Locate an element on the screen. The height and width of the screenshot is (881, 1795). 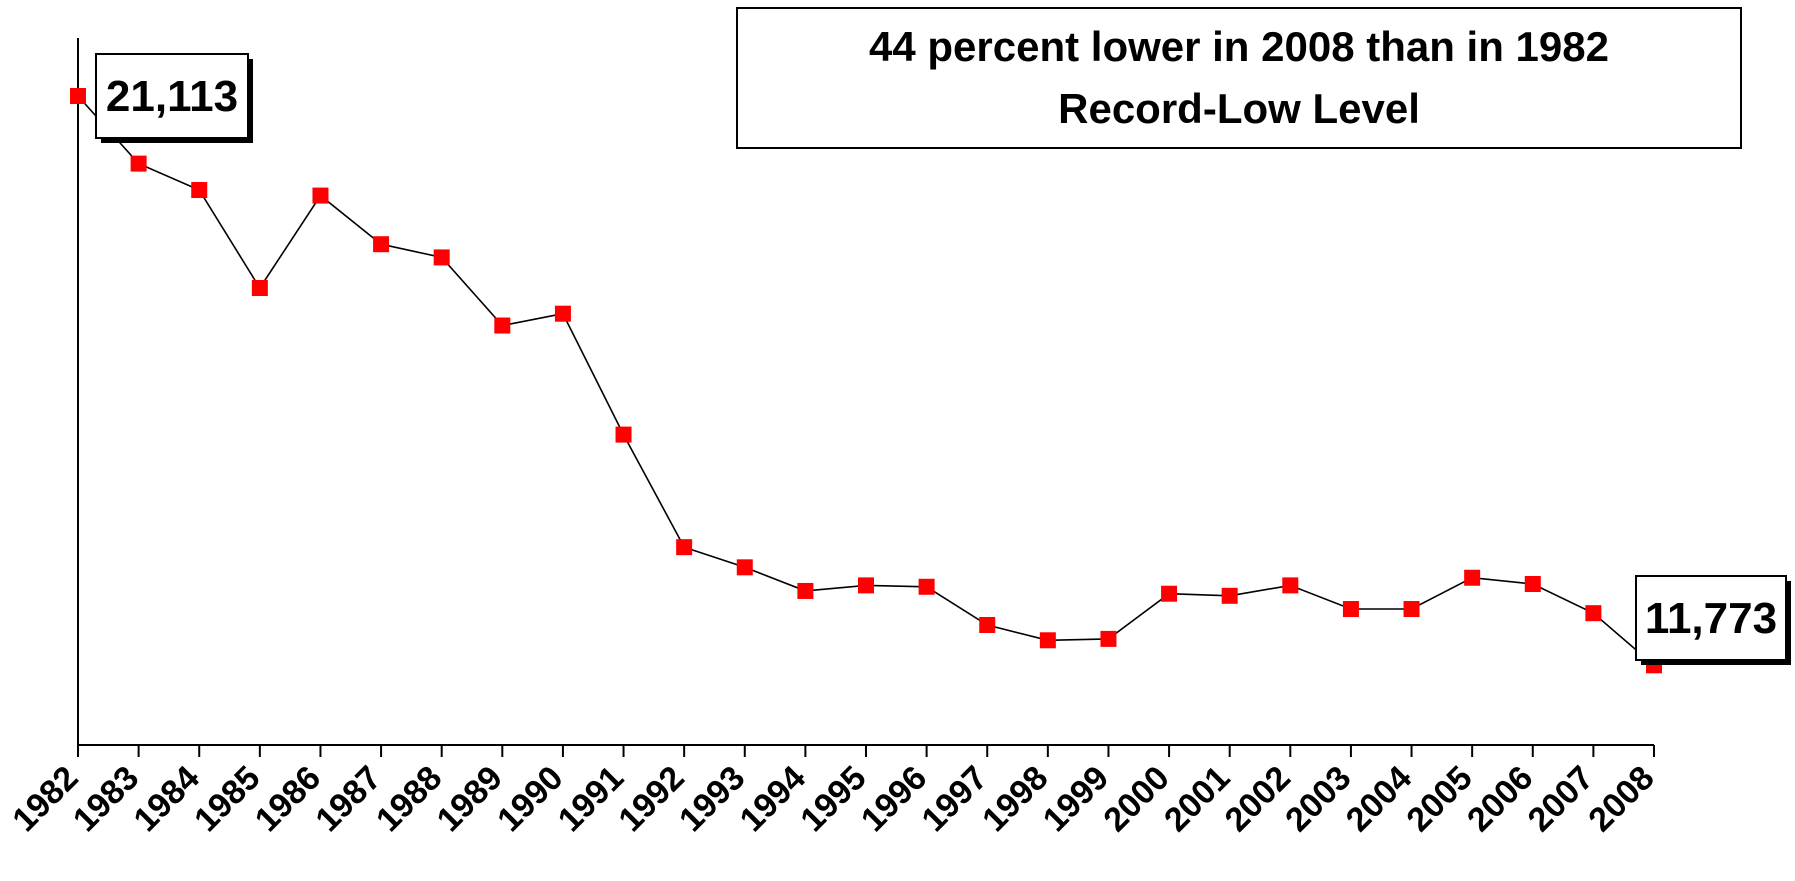
data-point-1990 is located at coordinates (562, 313).